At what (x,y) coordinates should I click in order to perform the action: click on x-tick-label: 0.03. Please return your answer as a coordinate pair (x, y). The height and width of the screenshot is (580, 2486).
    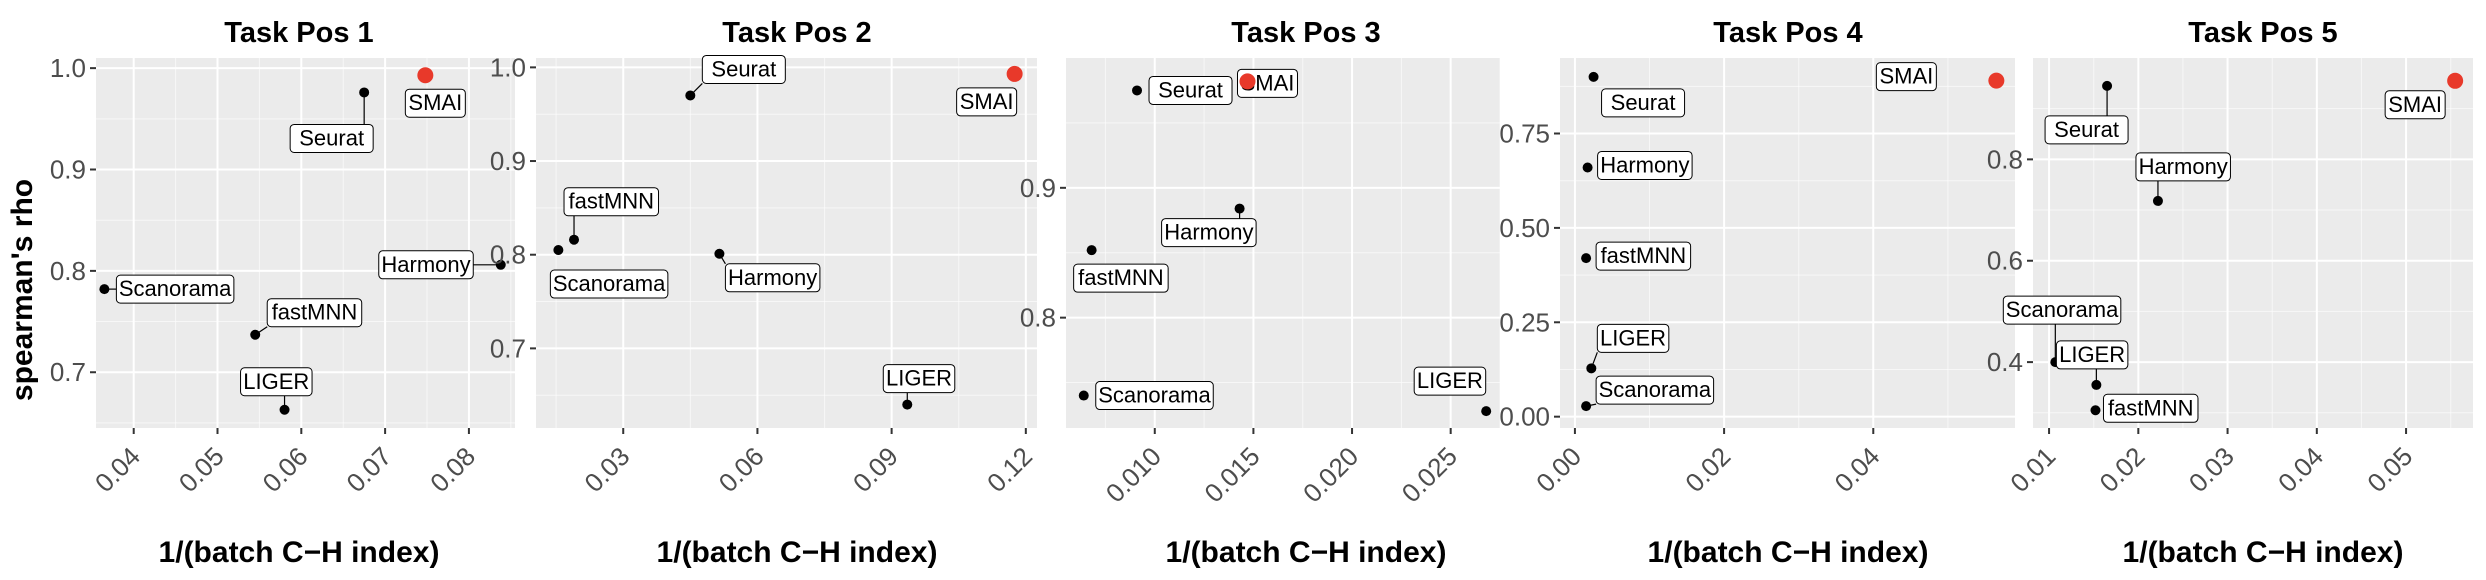
    Looking at the image, I should click on (2211, 469).